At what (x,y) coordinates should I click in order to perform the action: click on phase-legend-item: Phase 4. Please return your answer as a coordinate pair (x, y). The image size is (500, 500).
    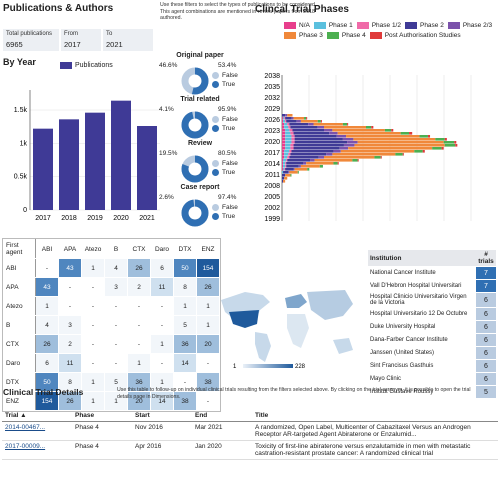
    Looking at the image, I should click on (346, 35).